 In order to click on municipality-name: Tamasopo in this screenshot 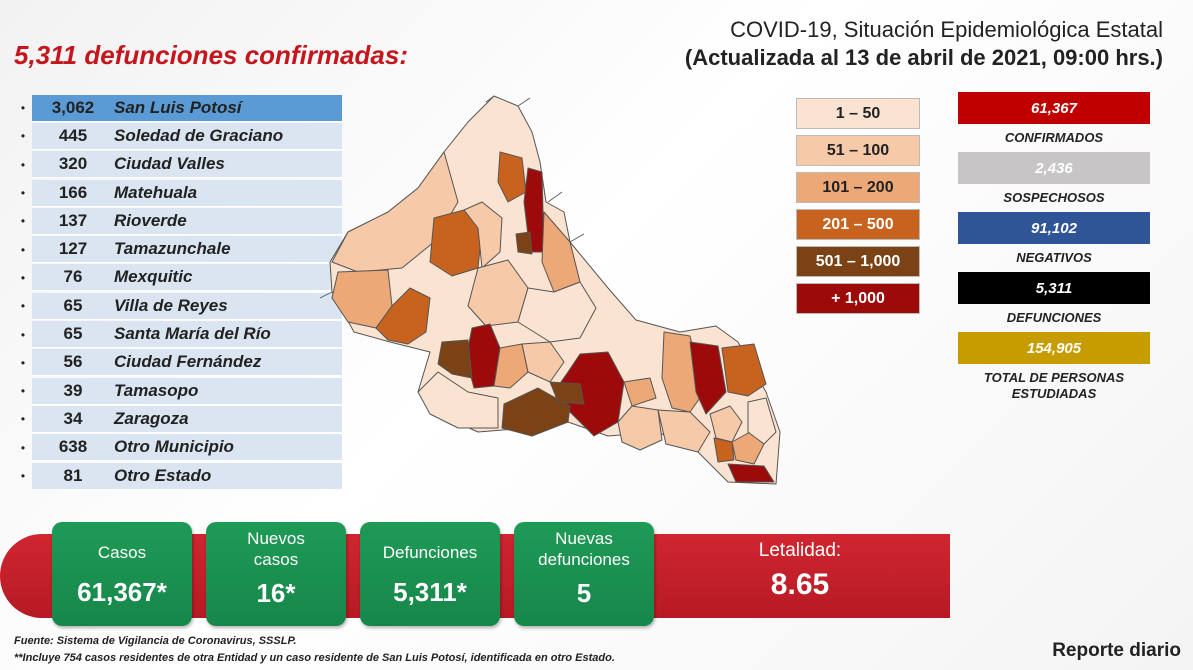, I will do `click(156, 390)`.